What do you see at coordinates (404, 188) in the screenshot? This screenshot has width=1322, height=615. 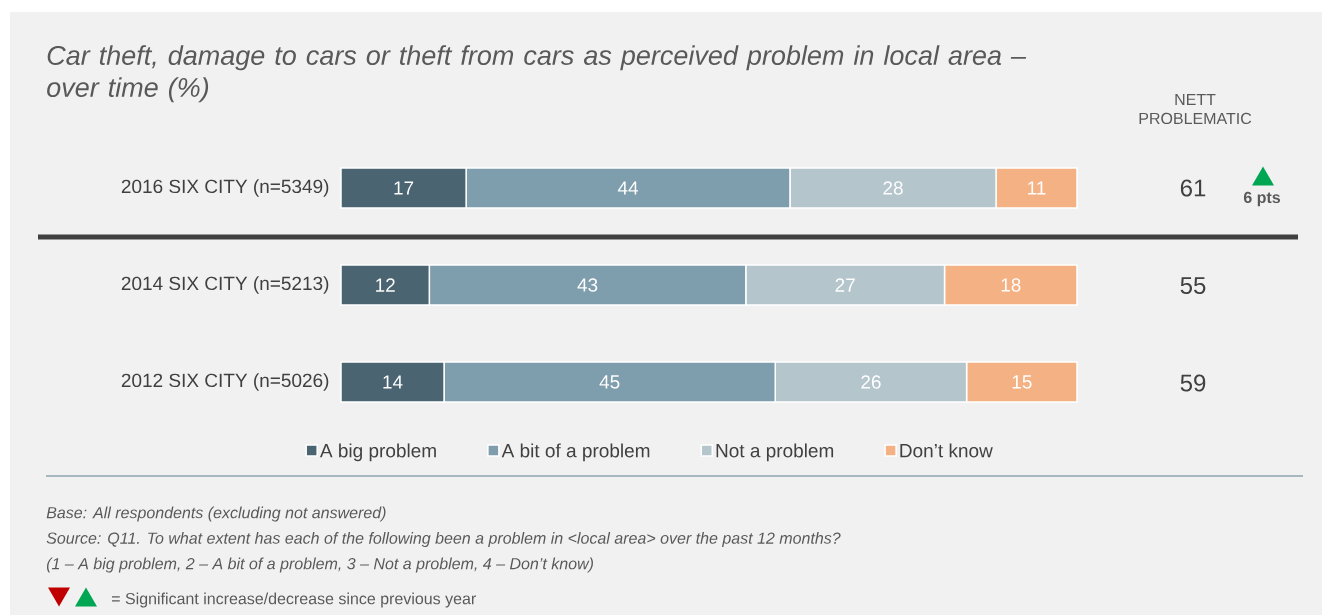 I see `data-label: 17` at bounding box center [404, 188].